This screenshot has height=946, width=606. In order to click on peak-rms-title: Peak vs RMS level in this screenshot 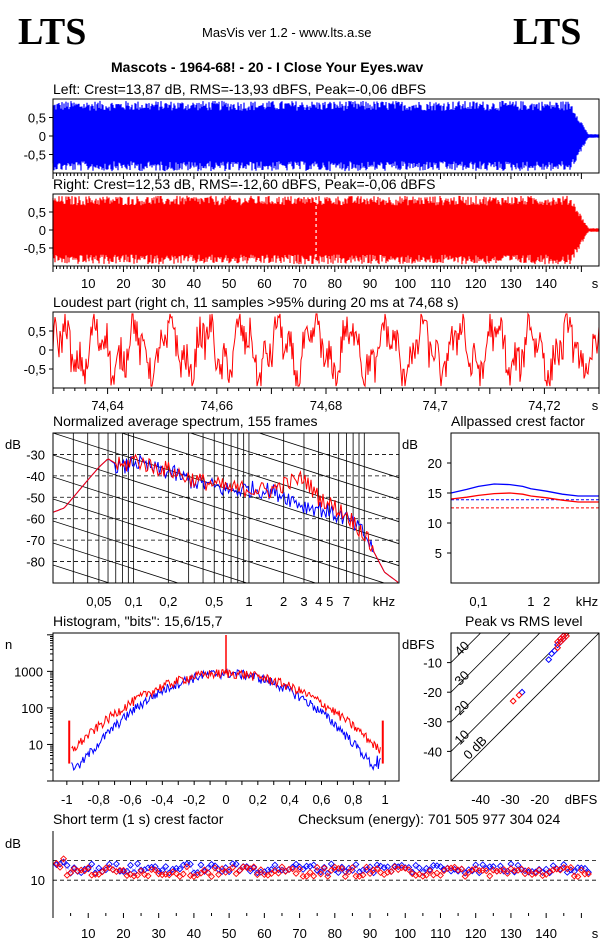, I will do `click(524, 621)`.